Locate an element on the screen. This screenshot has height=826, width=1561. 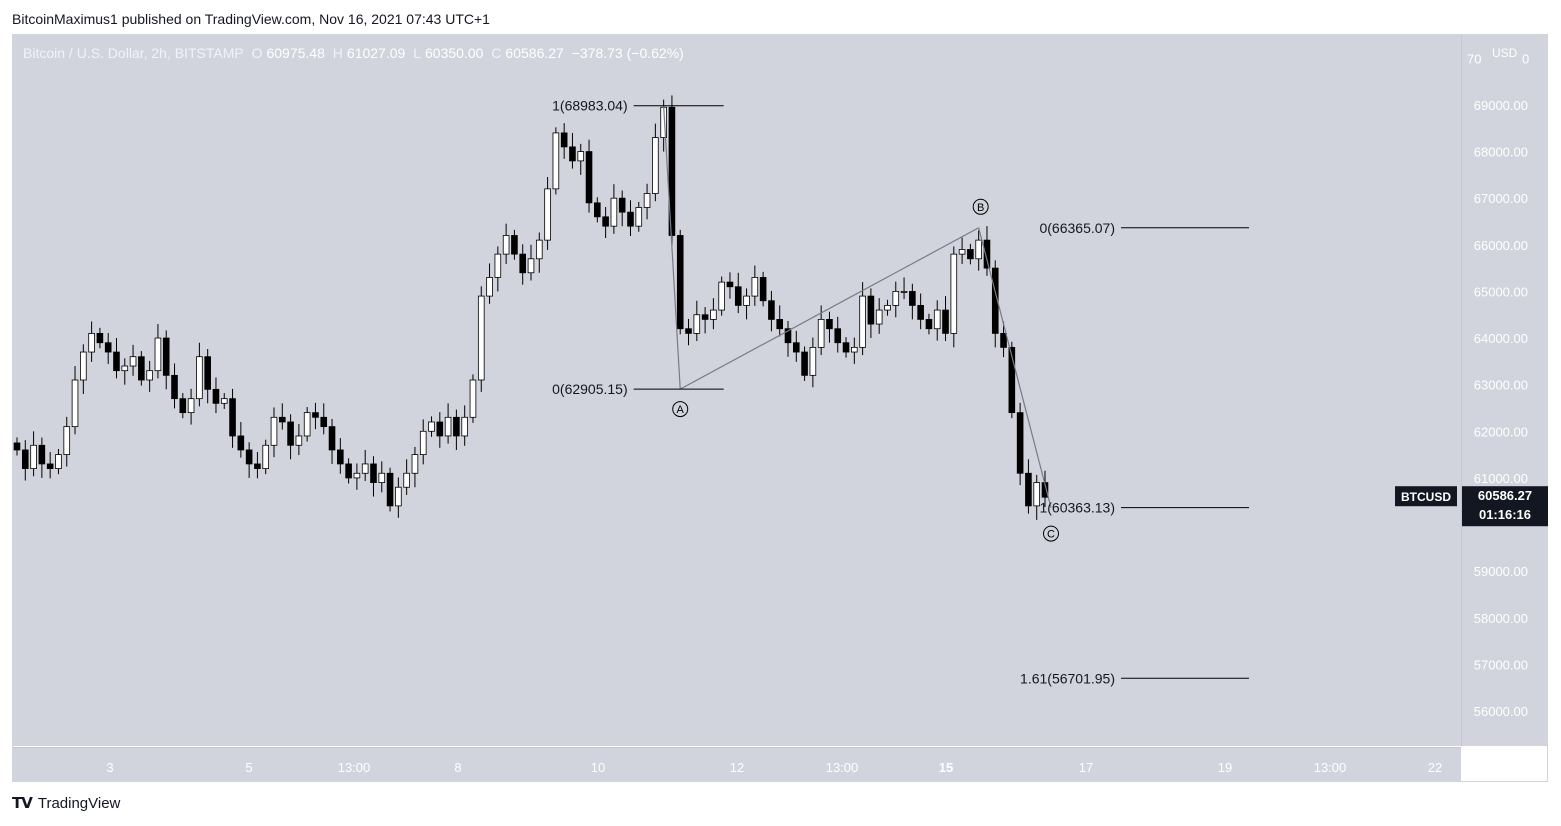
wave-label-circle is located at coordinates (680, 409).